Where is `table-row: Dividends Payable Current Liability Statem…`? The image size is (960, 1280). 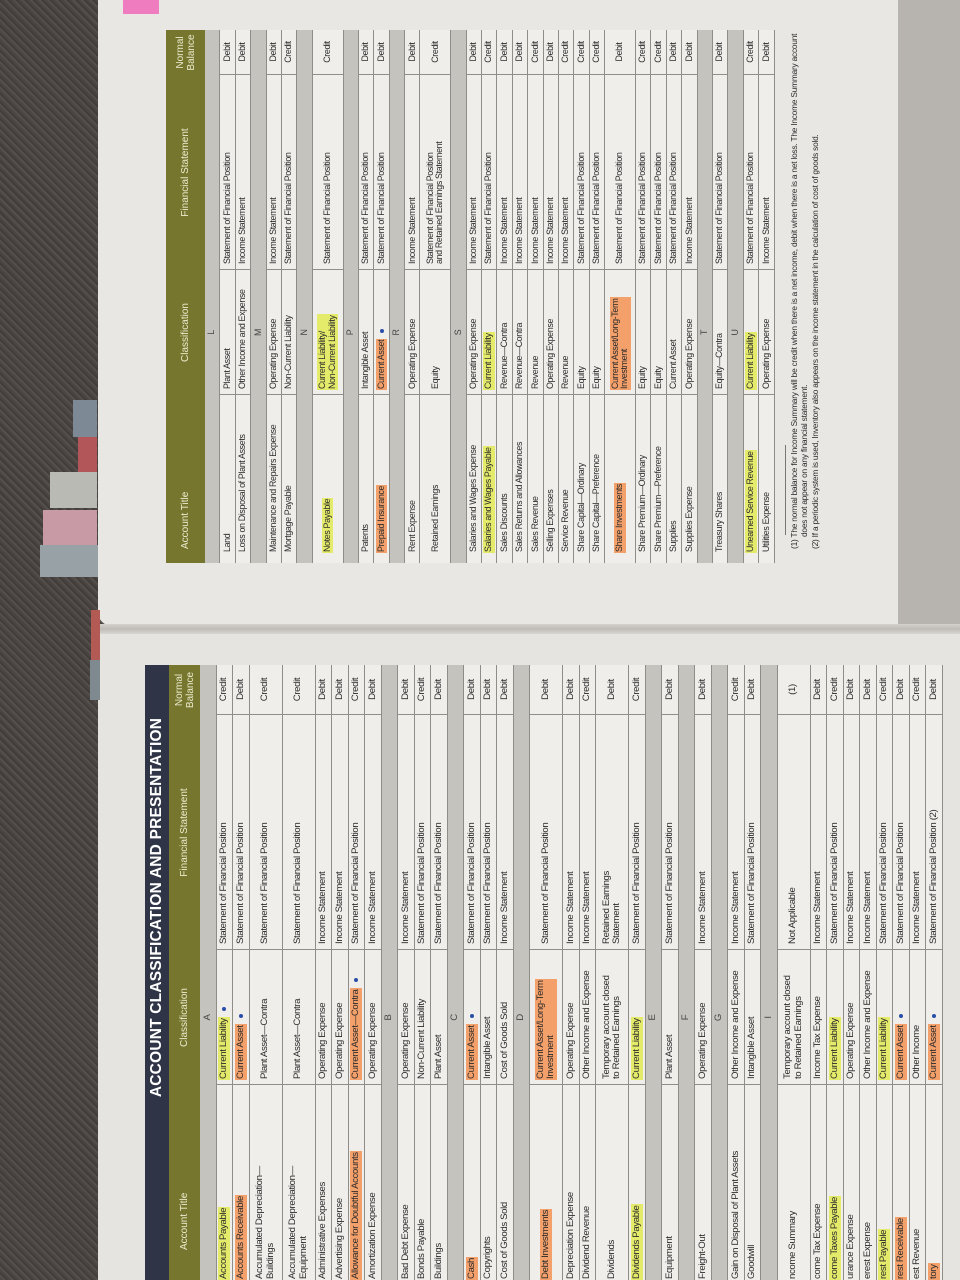
table-row: Dividends Payable Current Liability Statem… is located at coordinates (637, 972).